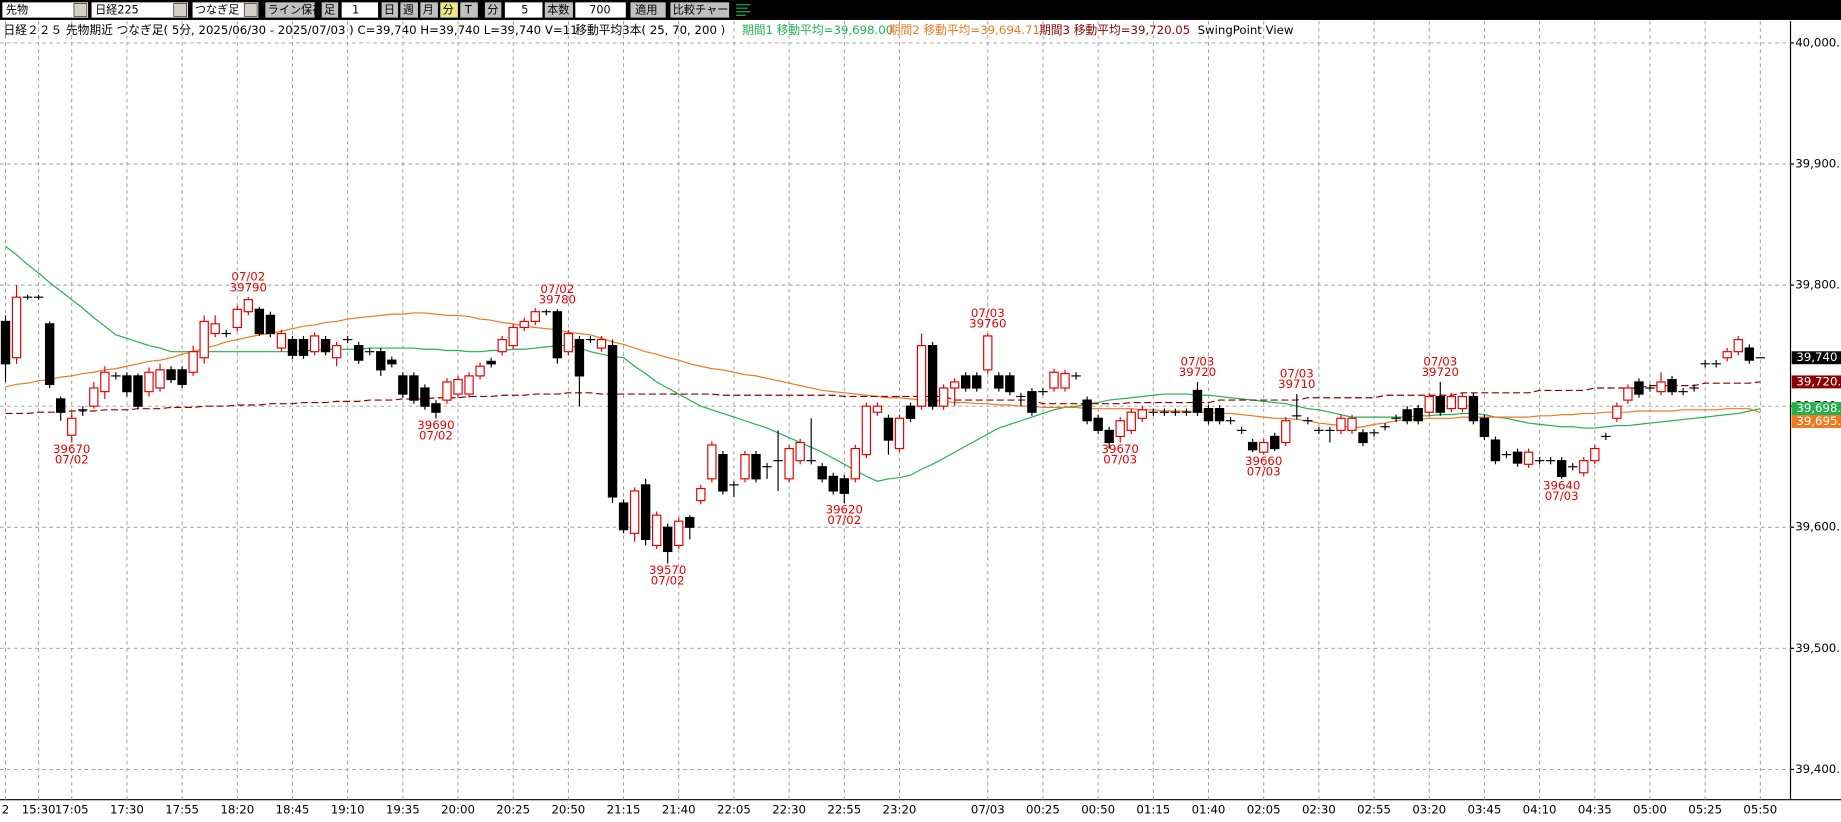 The image size is (1841, 822). What do you see at coordinates (650, 30) in the screenshot?
I see `header-ma-count: 移動平均3本( 25, 70, 200 )` at bounding box center [650, 30].